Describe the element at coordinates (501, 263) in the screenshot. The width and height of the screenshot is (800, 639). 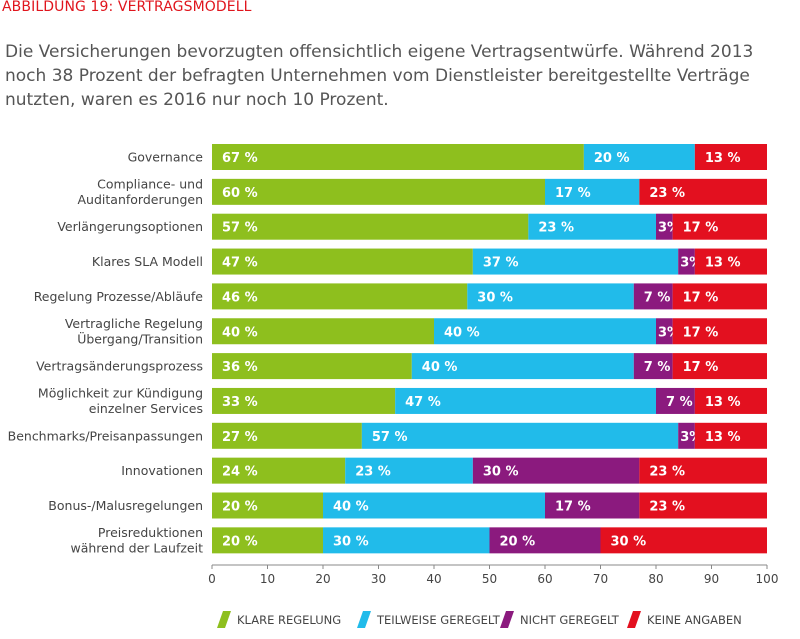
I see `value-label: 37 %` at that location.